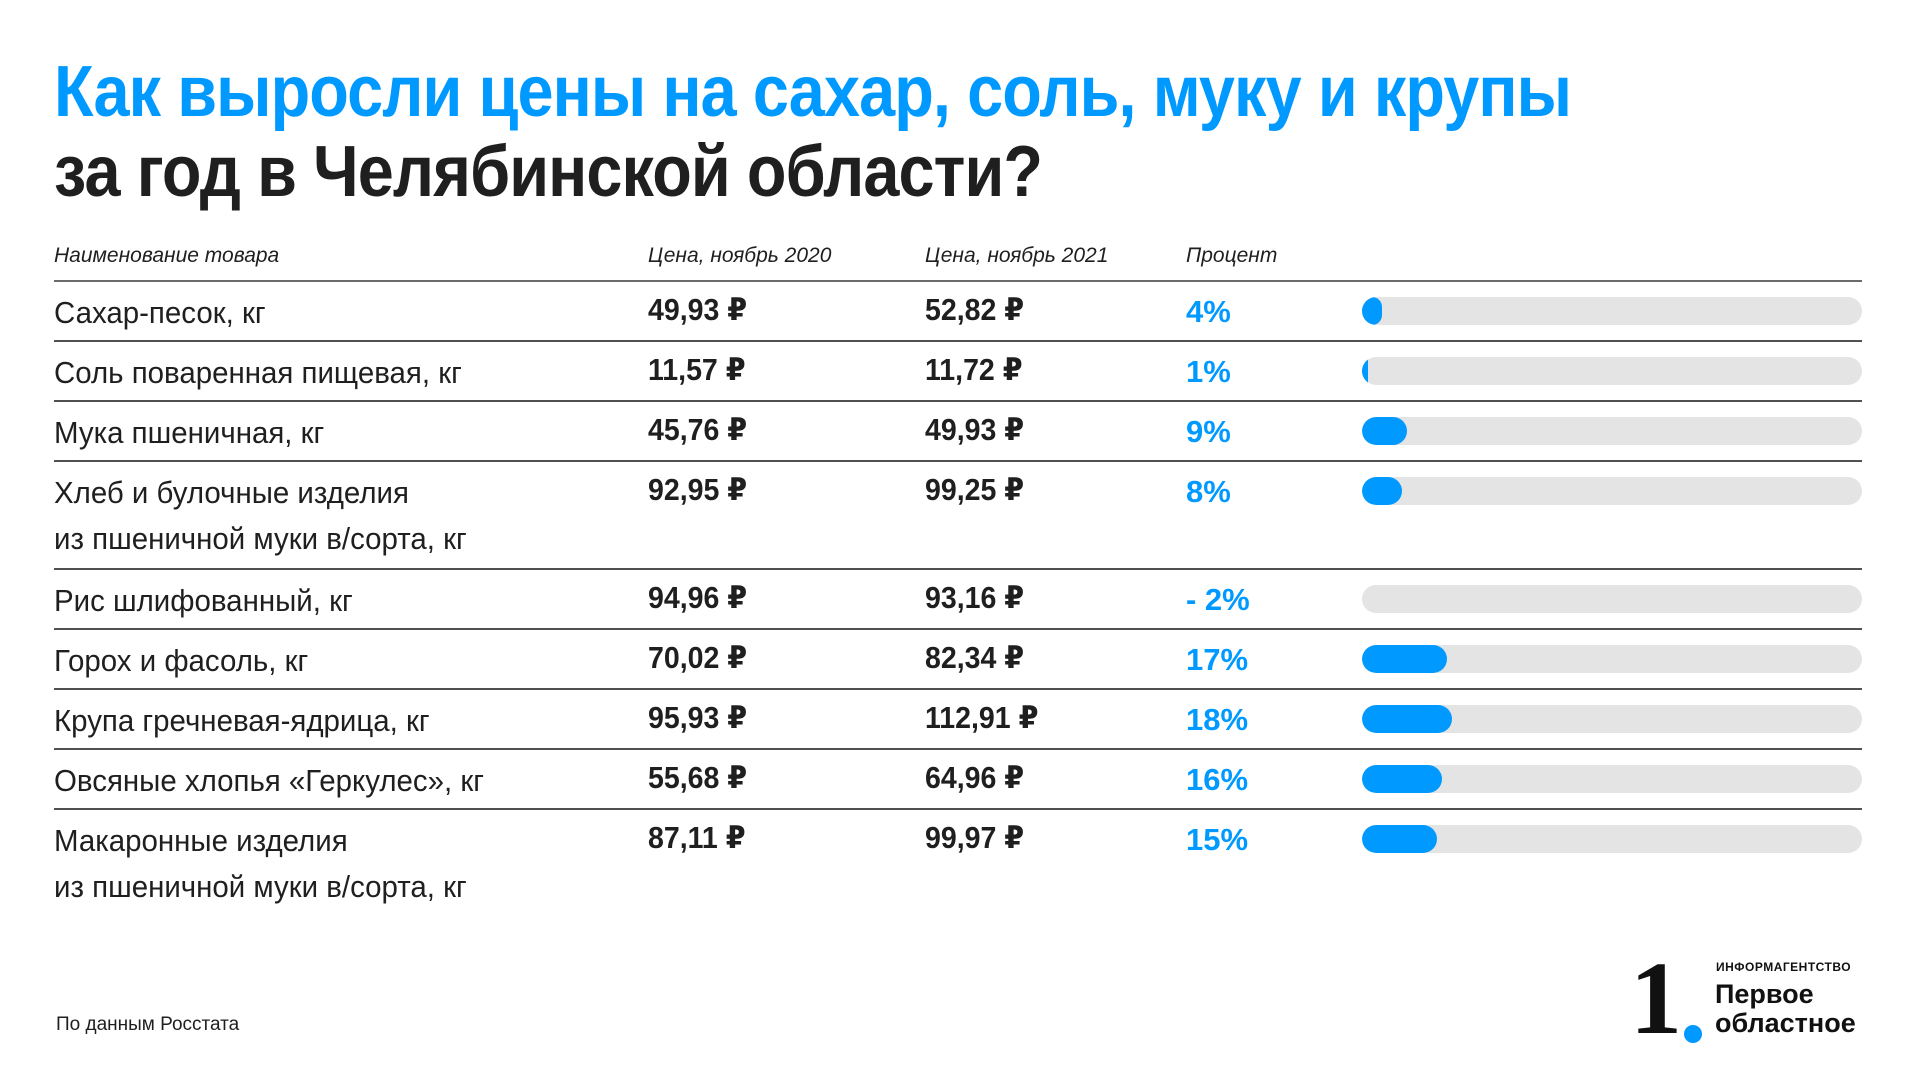 Image resolution: width=1920 pixels, height=1080 pixels. What do you see at coordinates (698, 717) in the screenshot?
I see `price-2020: 95,93 ₽` at bounding box center [698, 717].